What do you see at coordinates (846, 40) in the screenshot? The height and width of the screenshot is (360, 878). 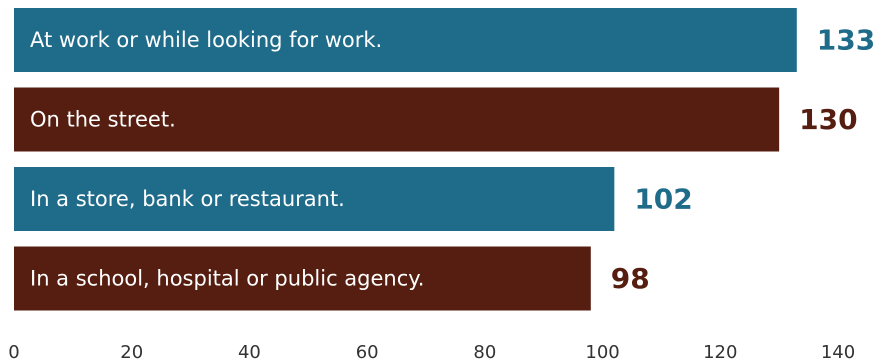 I see `bar-value-label: 133` at bounding box center [846, 40].